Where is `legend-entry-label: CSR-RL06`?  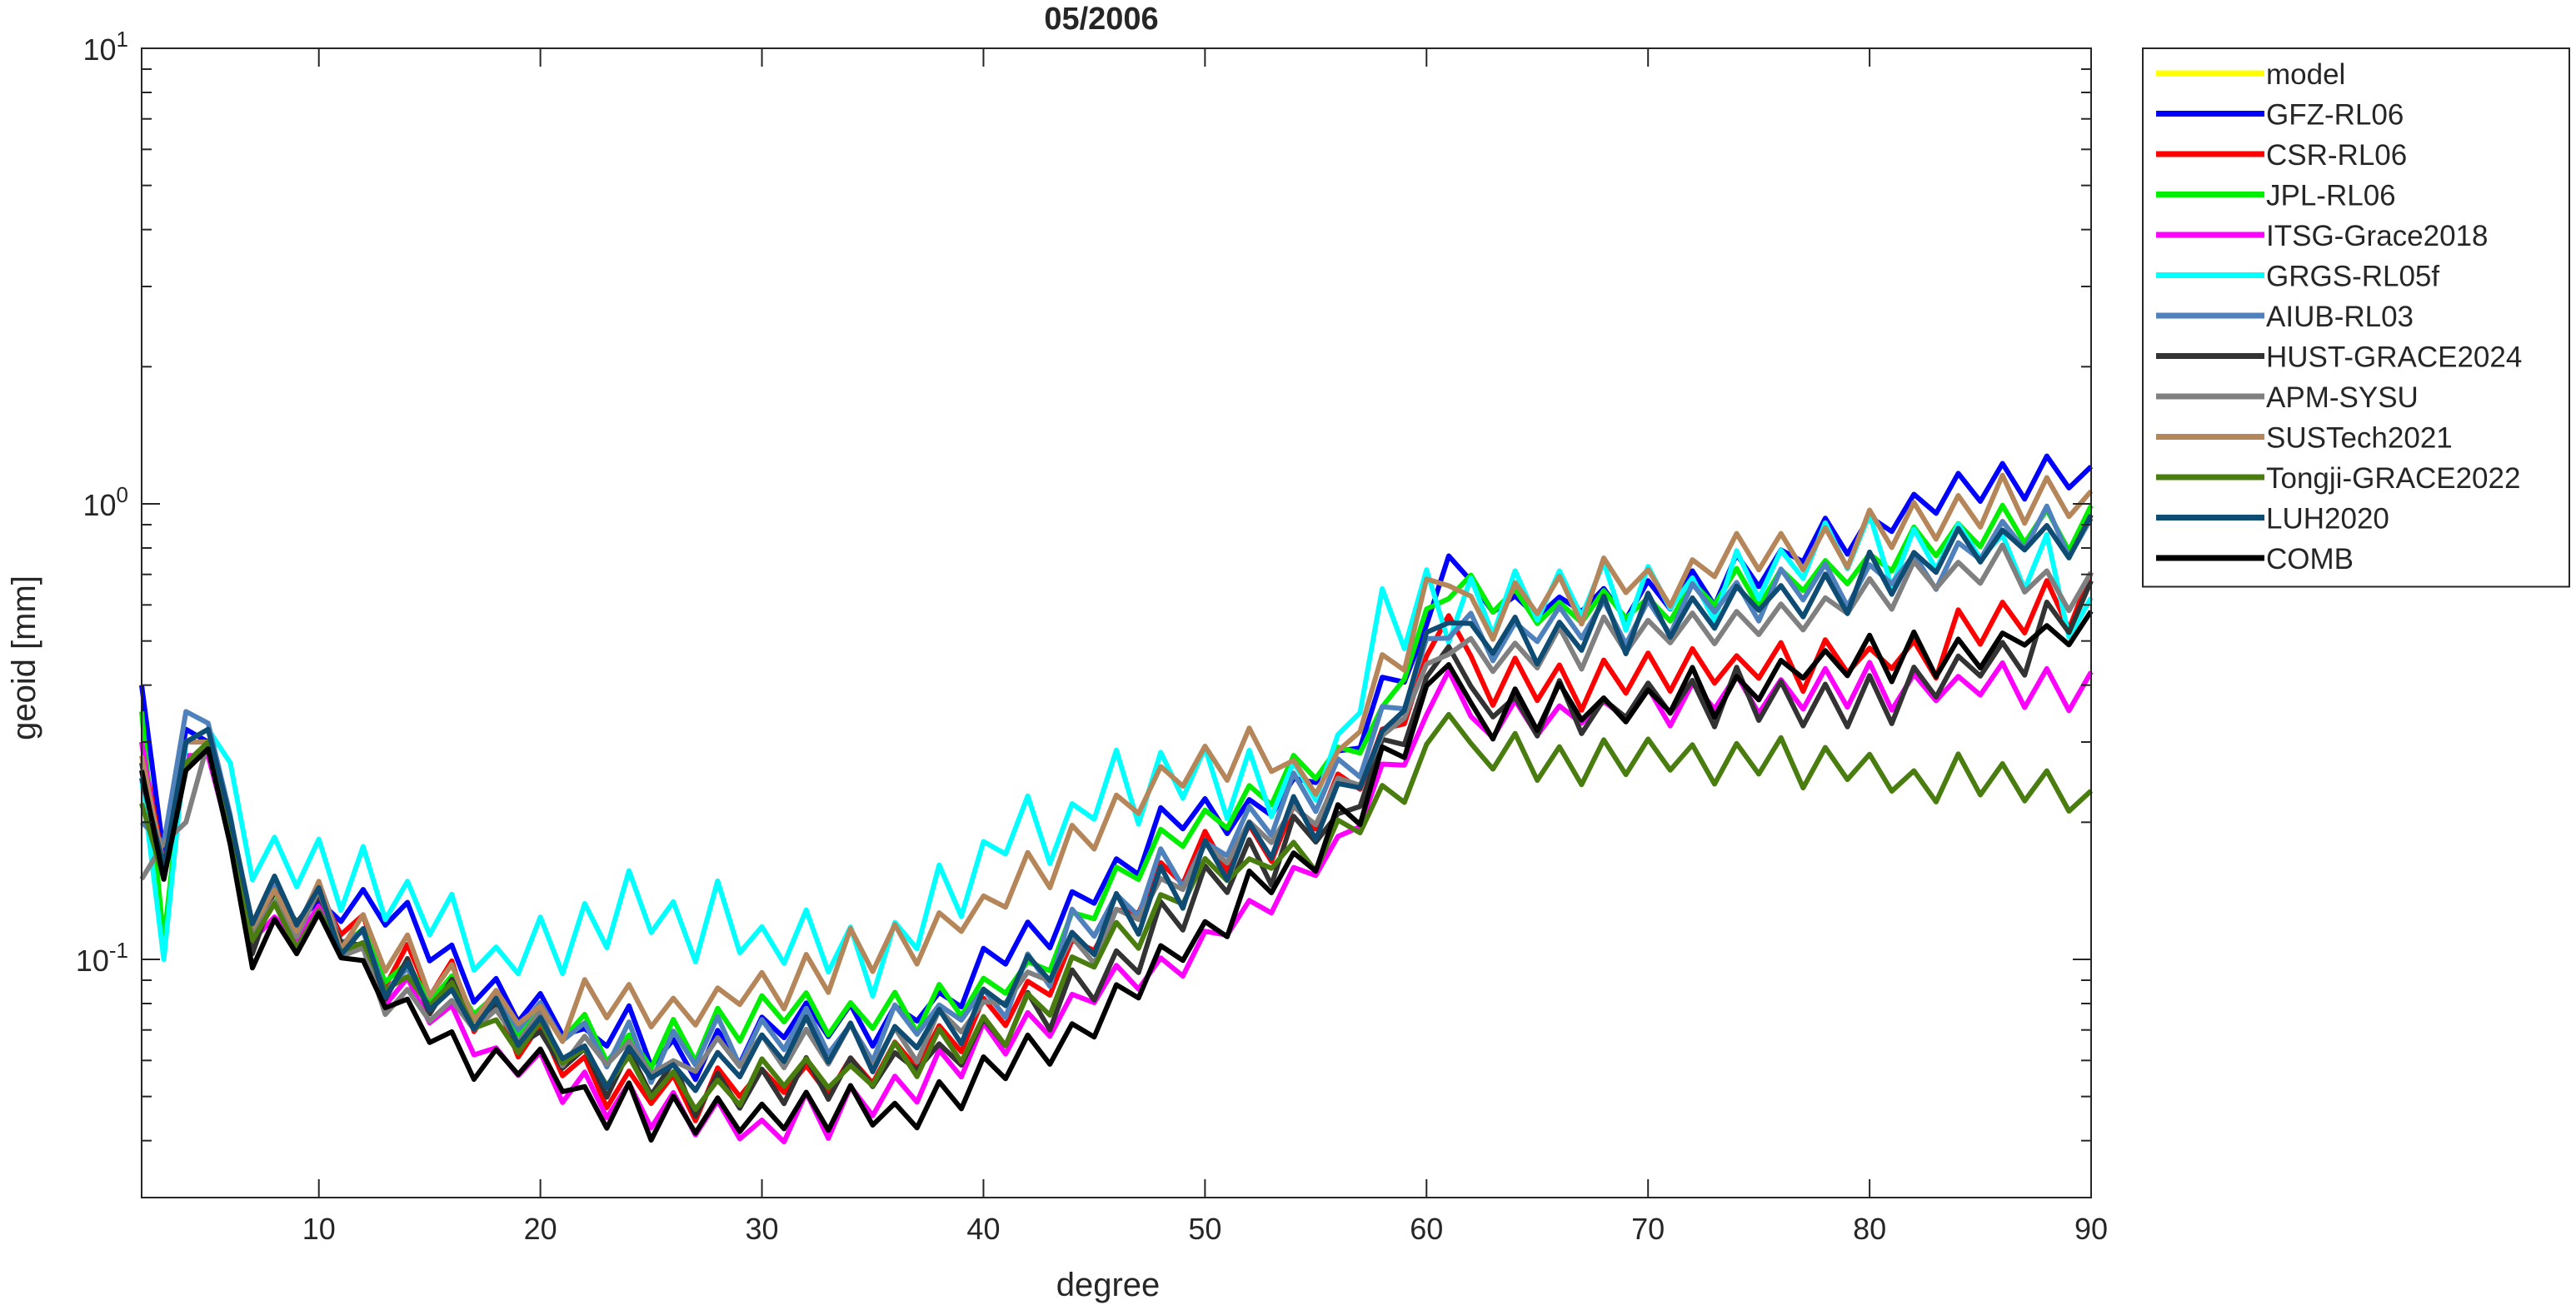
legend-entry-label: CSR-RL06 is located at coordinates (2336, 155).